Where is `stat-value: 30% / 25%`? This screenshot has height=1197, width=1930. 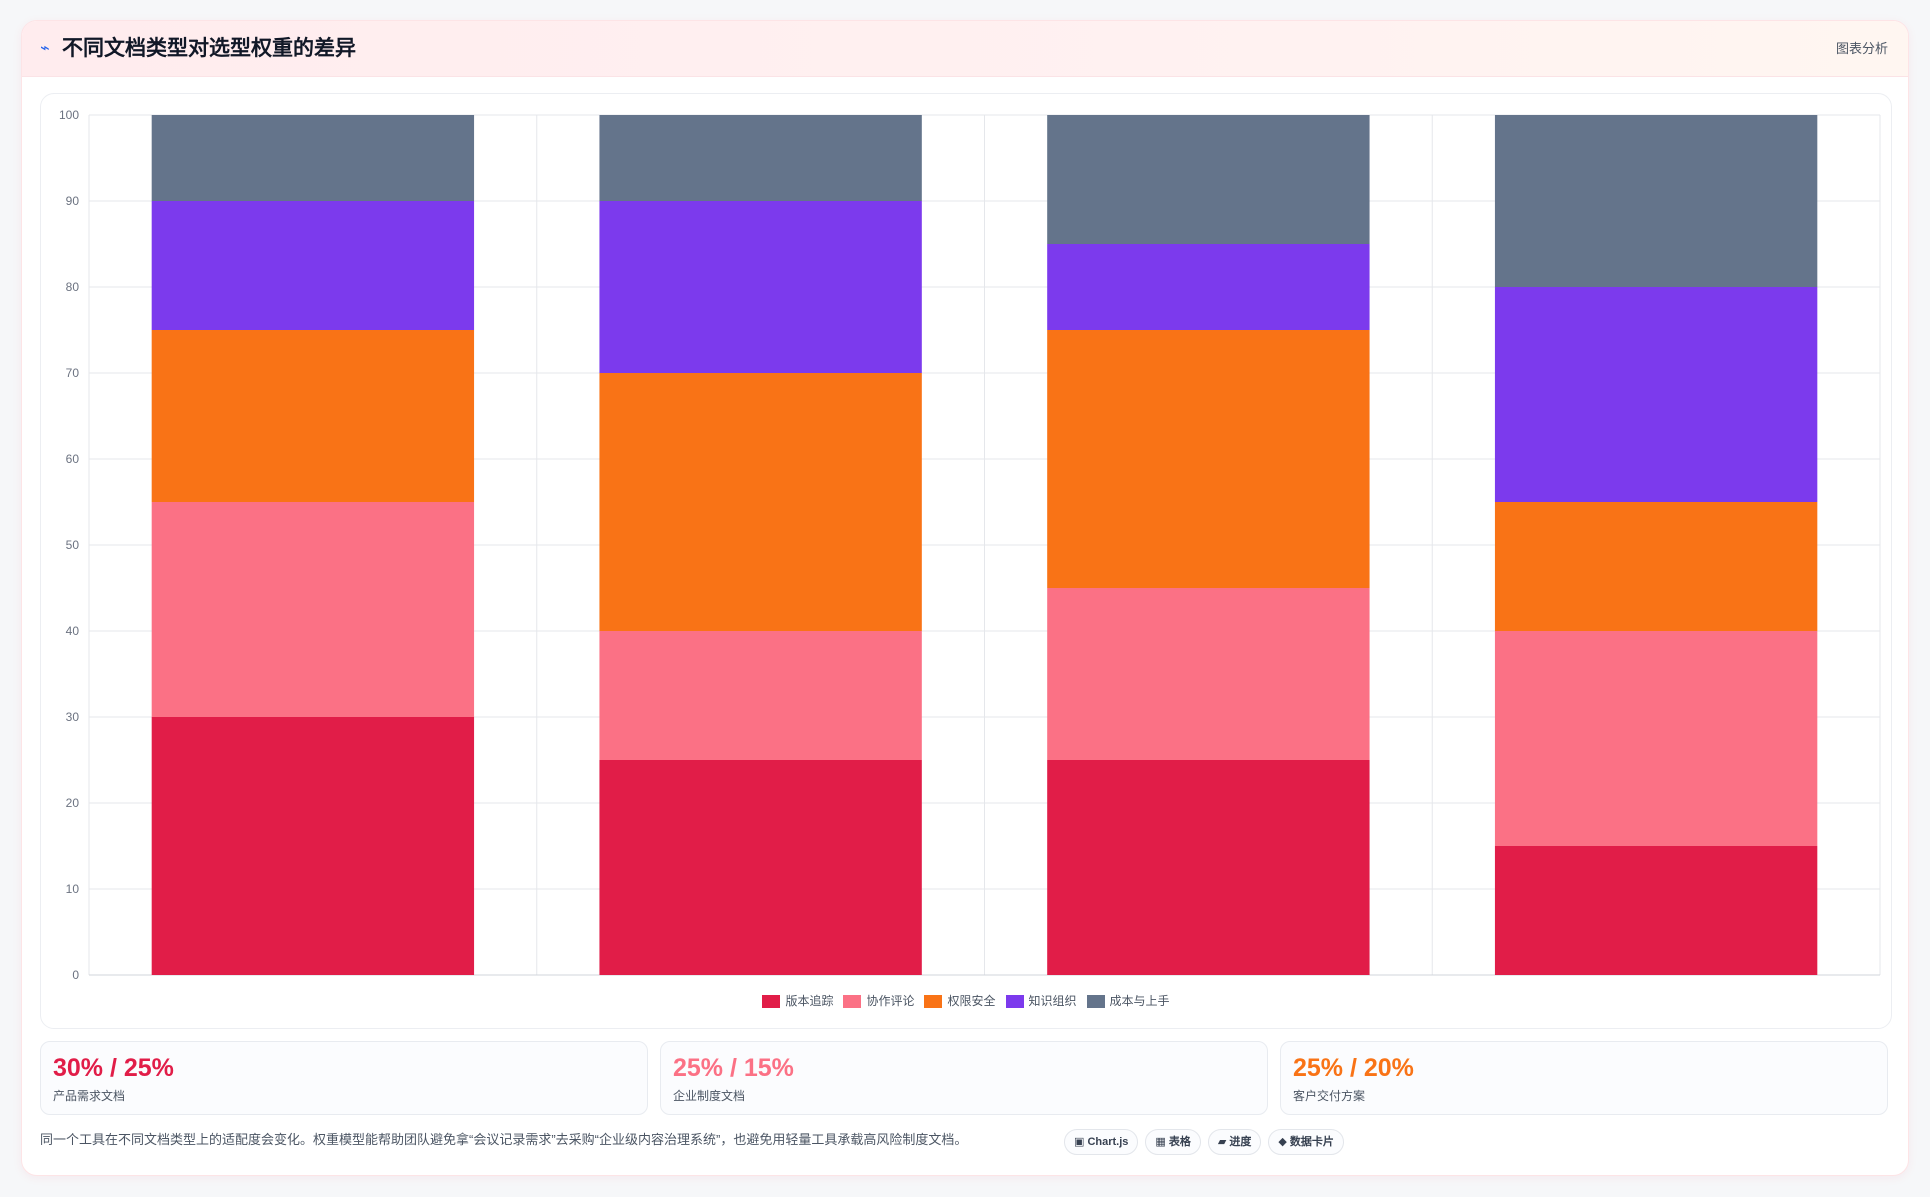
stat-value: 30% / 25% is located at coordinates (113, 1068).